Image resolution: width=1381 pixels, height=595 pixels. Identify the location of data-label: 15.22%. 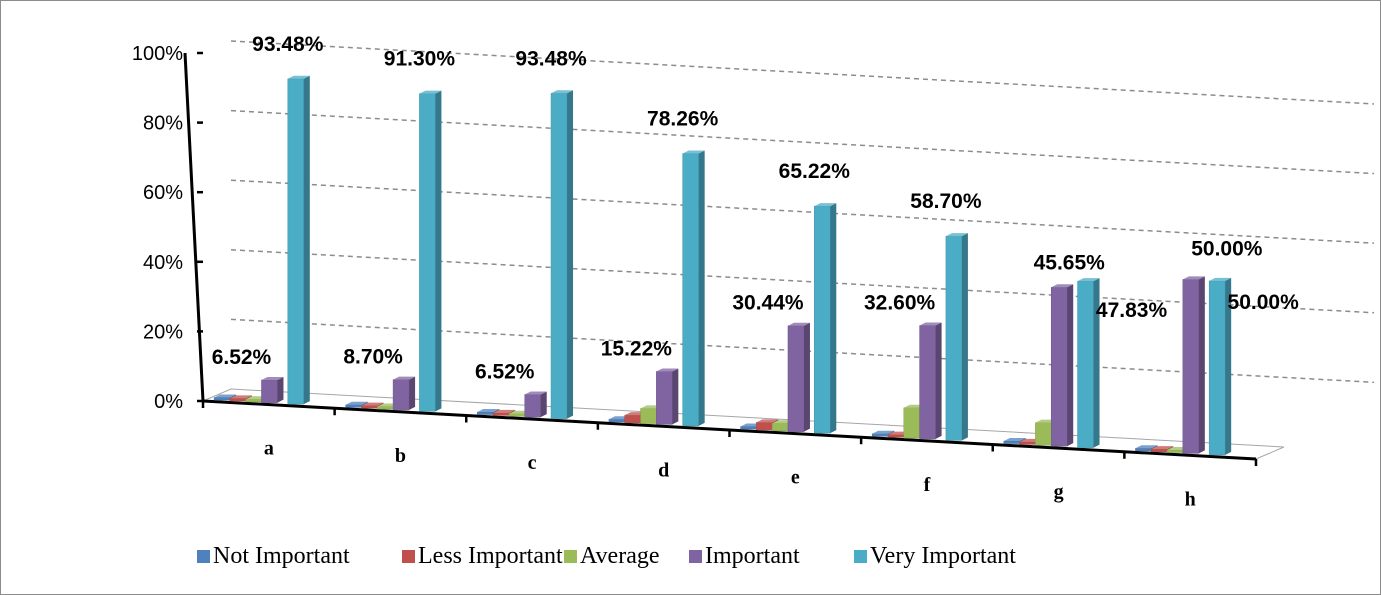
(637, 348).